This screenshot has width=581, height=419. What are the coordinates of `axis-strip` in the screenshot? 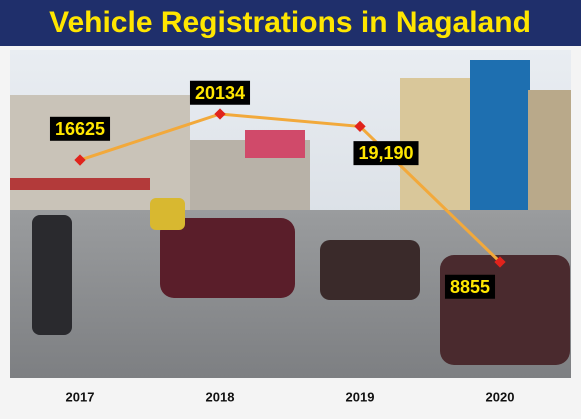 It's located at (290, 398).